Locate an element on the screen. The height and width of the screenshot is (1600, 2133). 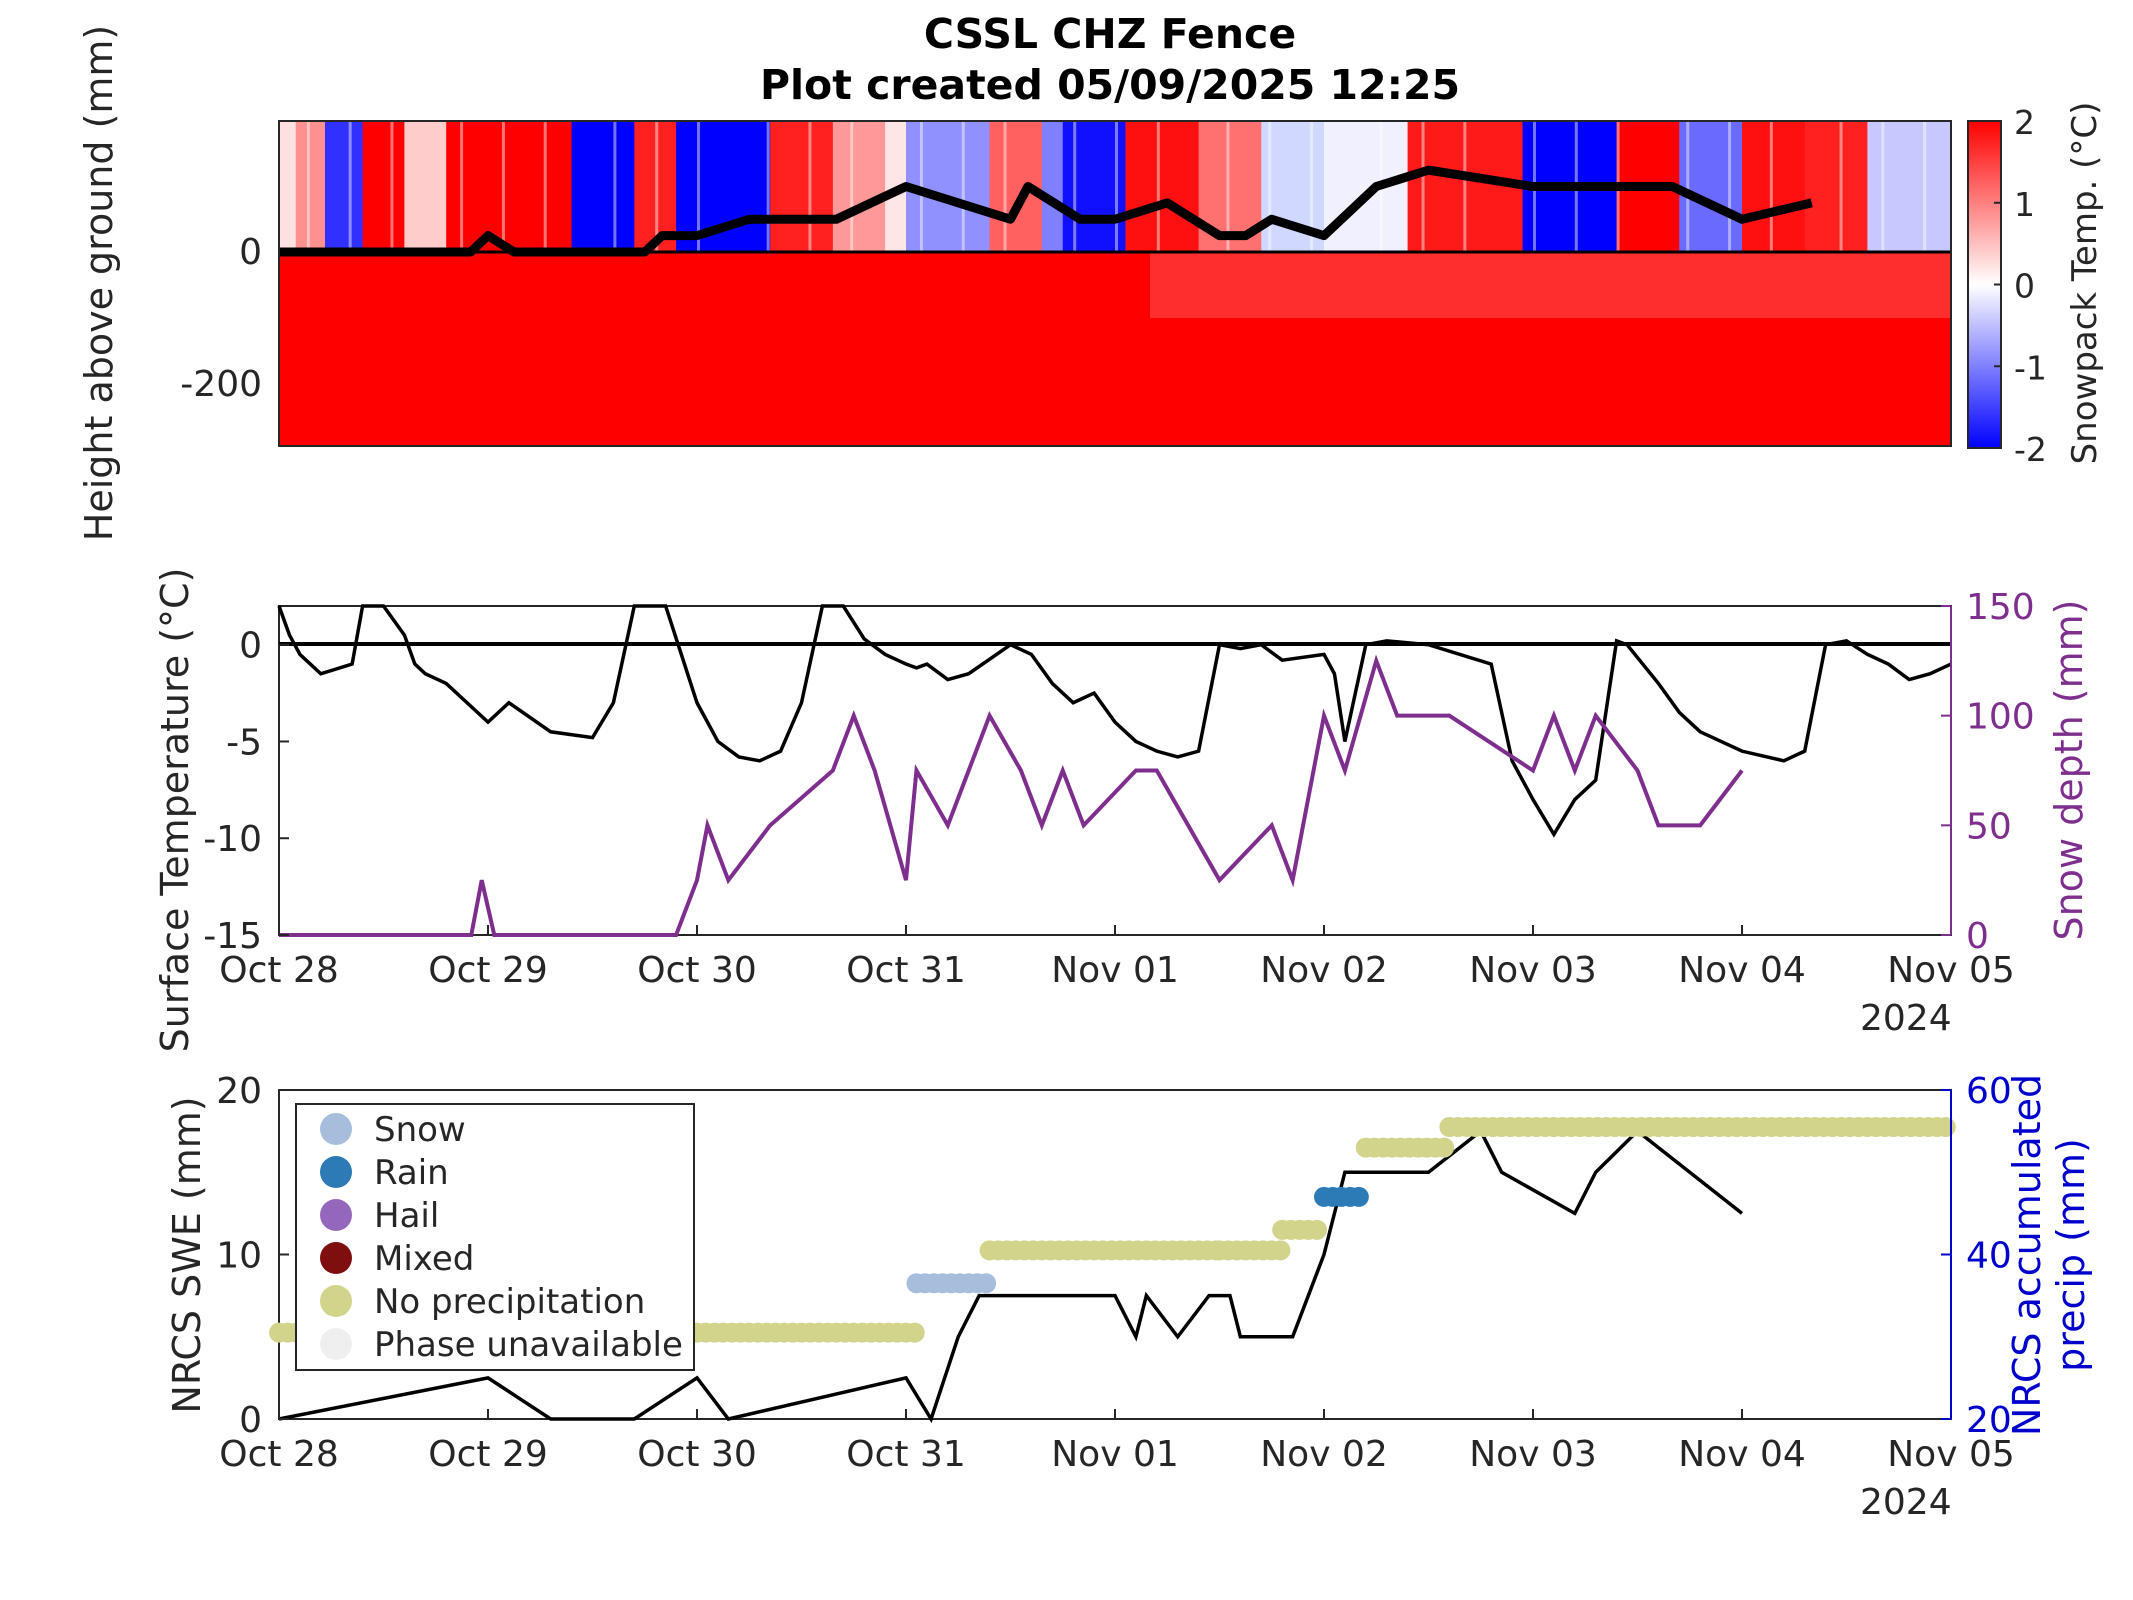
panel3-y2label-line2: precip (mm) is located at coordinates (2071, 1255).